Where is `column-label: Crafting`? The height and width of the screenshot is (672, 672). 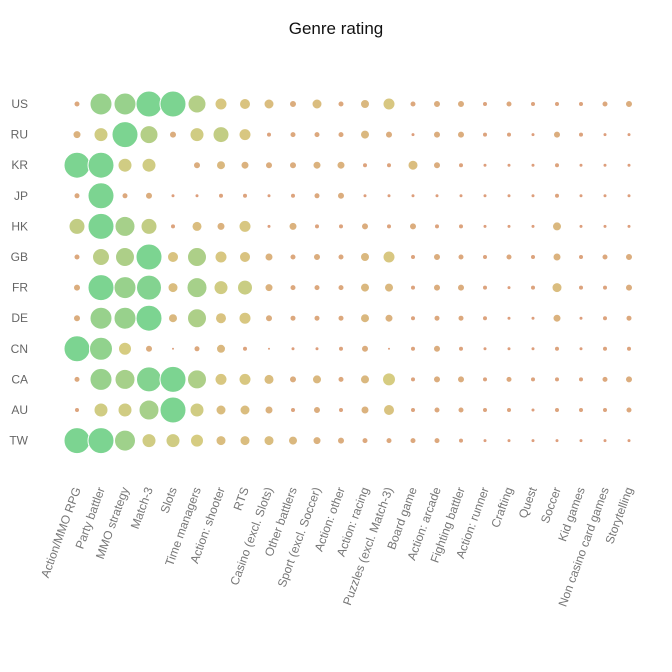 column-label: Crafting is located at coordinates (502, 507).